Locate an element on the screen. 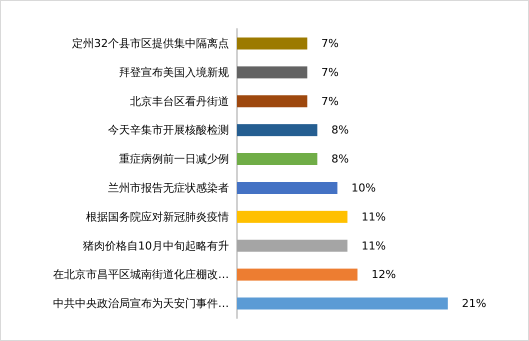 This screenshot has width=529, height=341. y-tick-label: 猪肉价格自10月中旬起略有升 is located at coordinates (156, 245).